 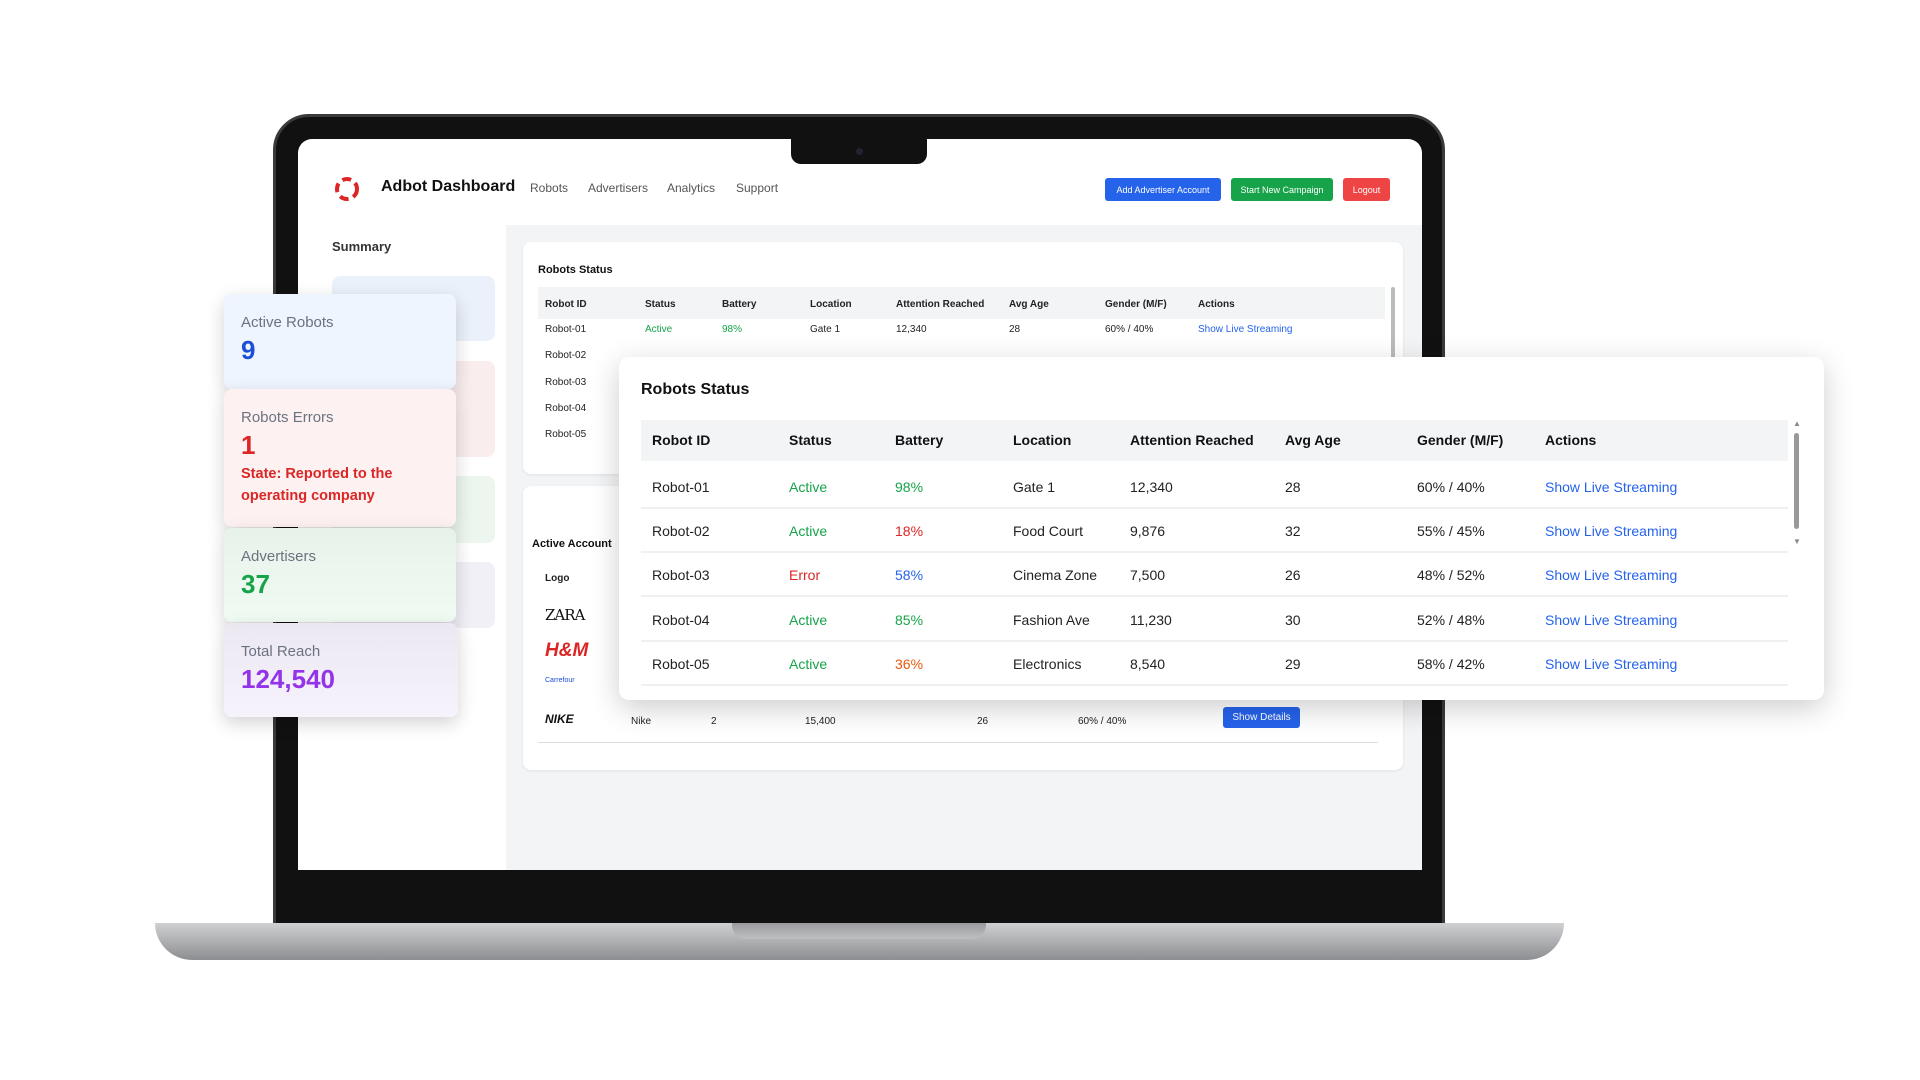 What do you see at coordinates (1451, 663) in the screenshot?
I see `cell-gender: 58% / 42%` at bounding box center [1451, 663].